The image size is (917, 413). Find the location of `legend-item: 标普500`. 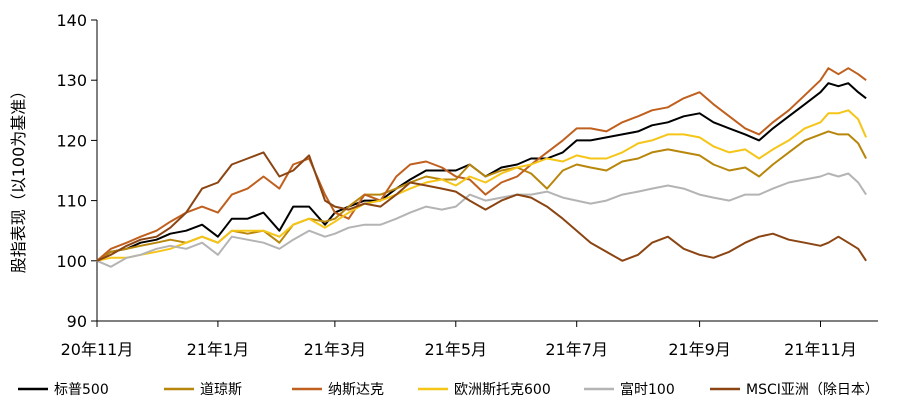

legend-item: 标普500 is located at coordinates (63, 390).